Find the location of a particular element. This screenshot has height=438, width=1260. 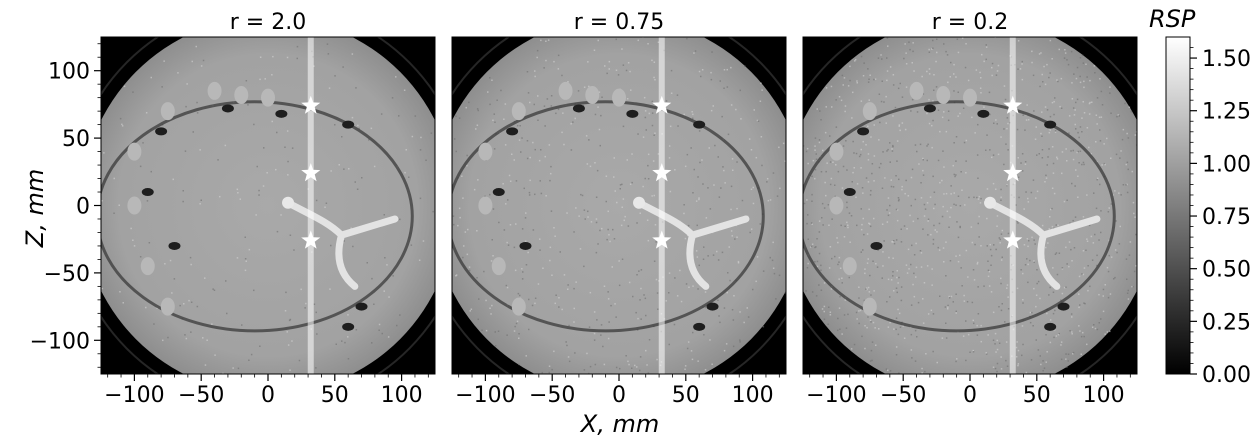

colorbar-tick-label: 1.00 is located at coordinates (1226, 164).